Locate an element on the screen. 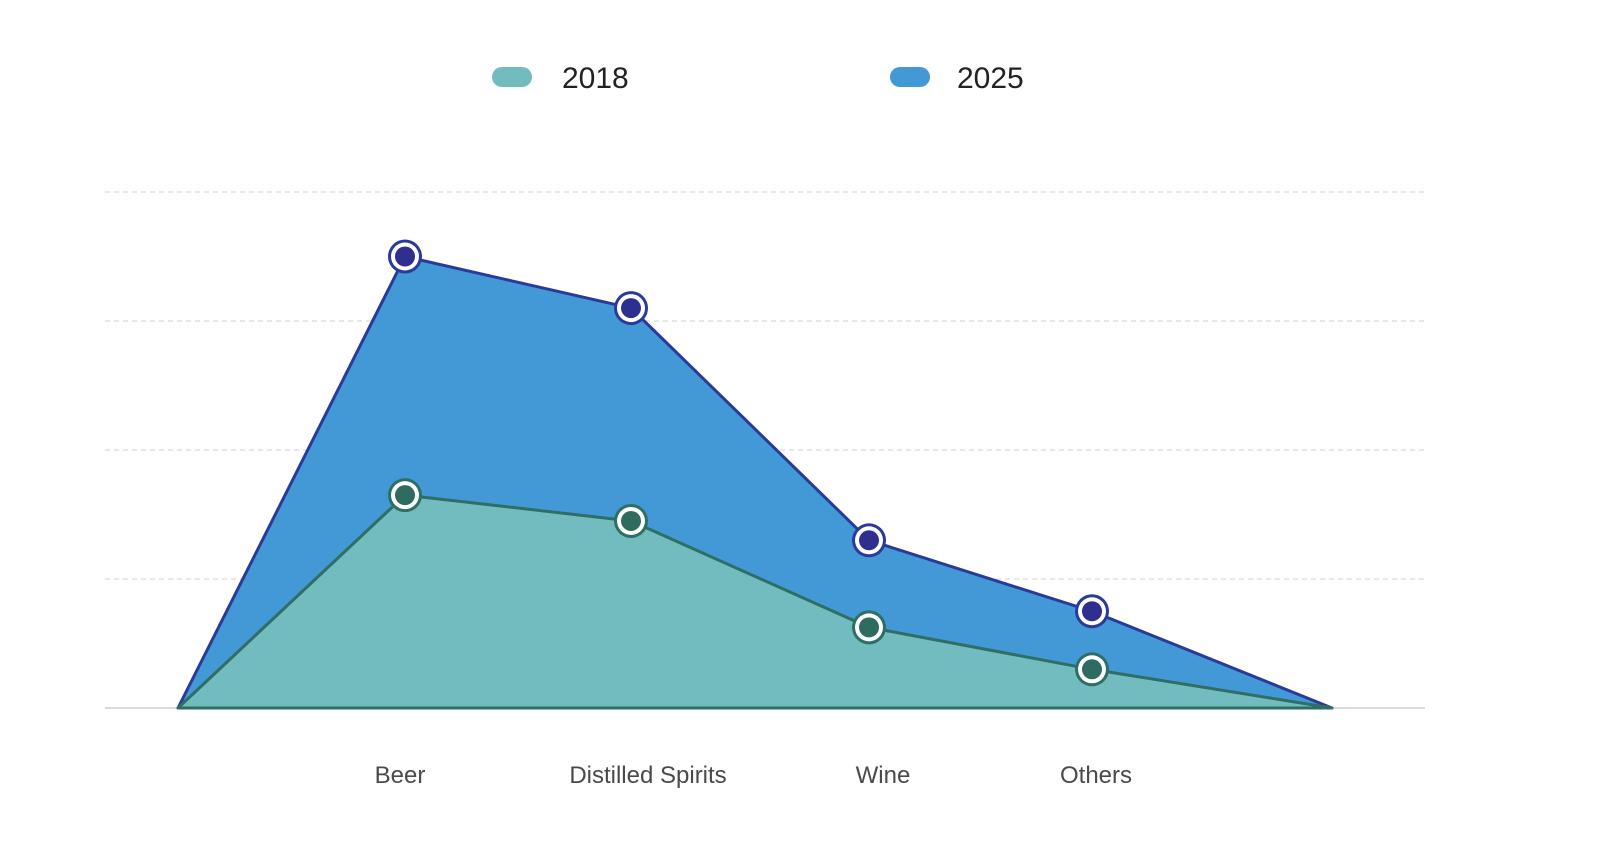 The width and height of the screenshot is (1600, 868). legend-item-2025: 2025 is located at coordinates (957, 78).